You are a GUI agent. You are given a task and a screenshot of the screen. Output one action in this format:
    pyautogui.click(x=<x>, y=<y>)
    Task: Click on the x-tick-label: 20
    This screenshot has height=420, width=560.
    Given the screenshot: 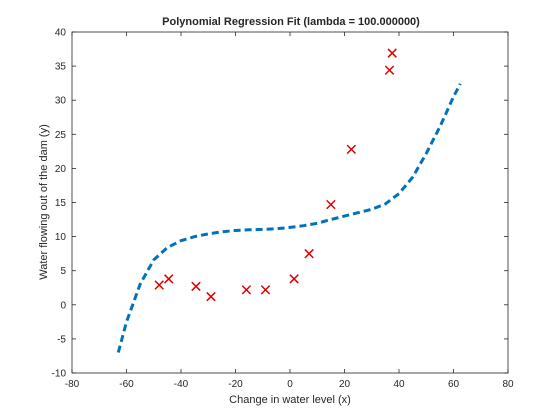 What is the action you would take?
    pyautogui.click(x=345, y=384)
    